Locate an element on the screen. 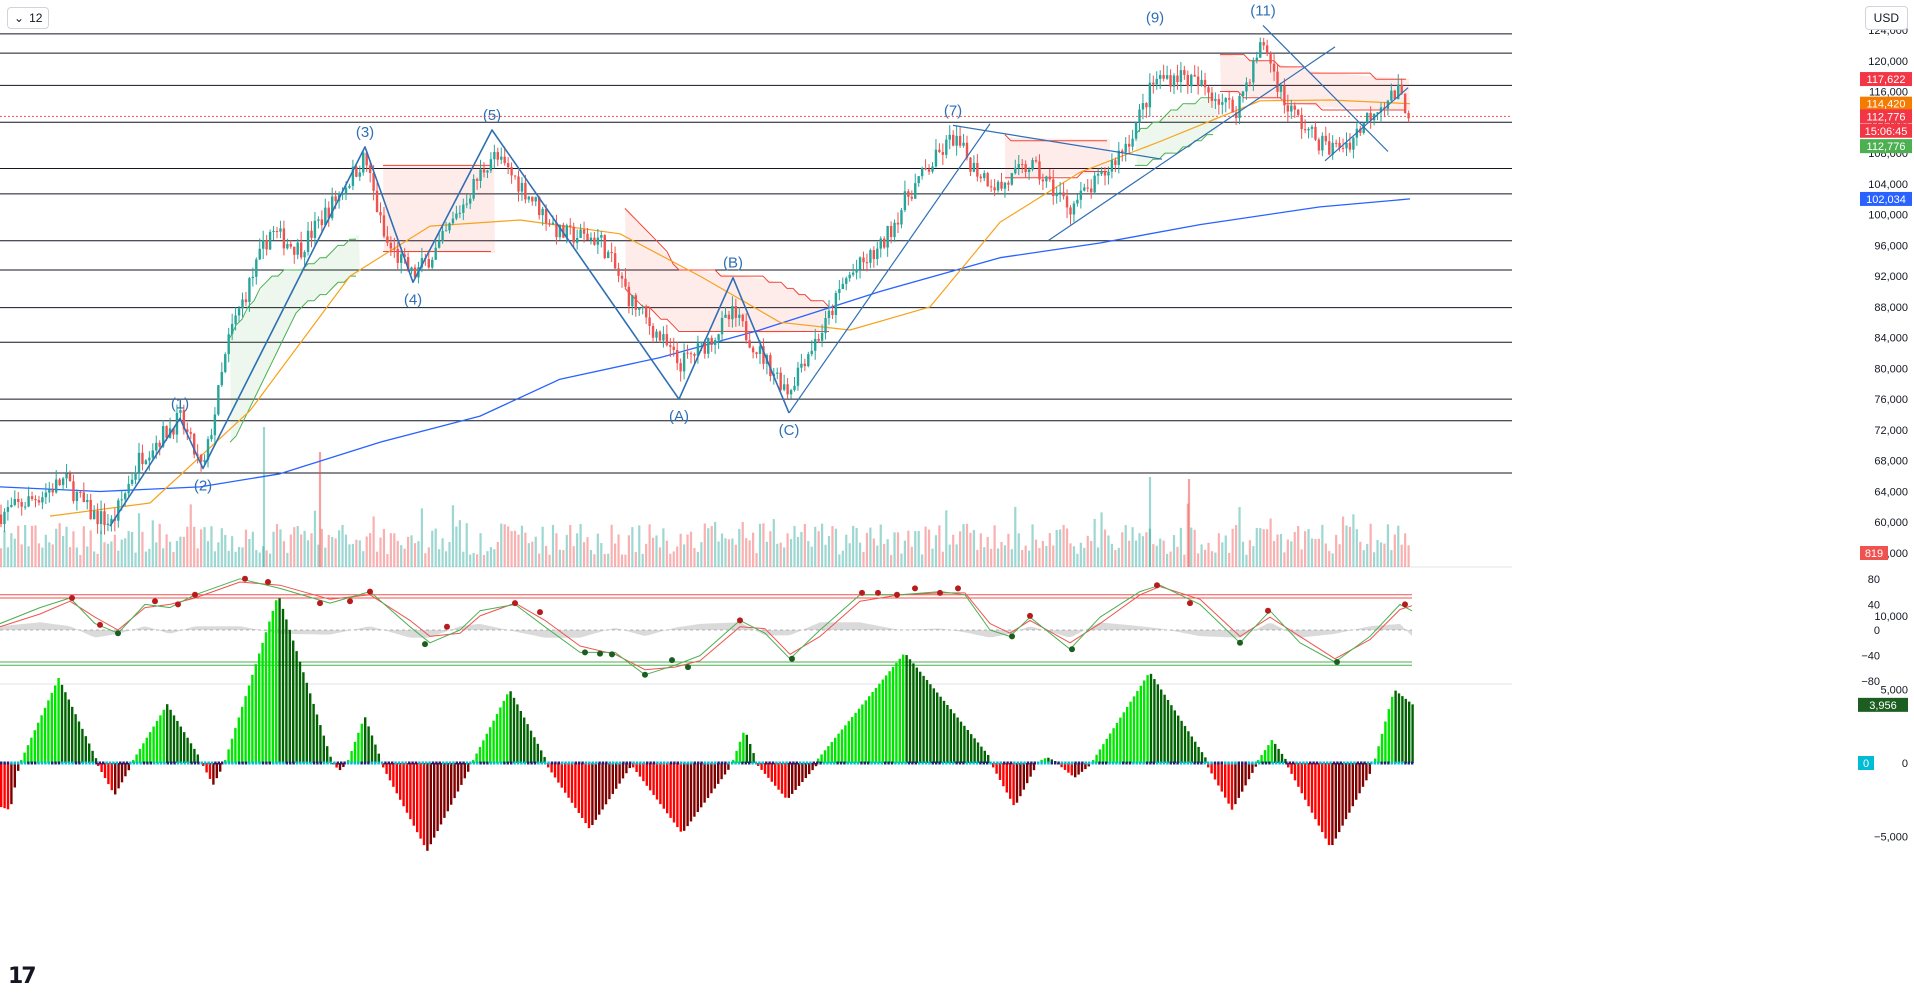  volume-spike is located at coordinates (1150, 522).